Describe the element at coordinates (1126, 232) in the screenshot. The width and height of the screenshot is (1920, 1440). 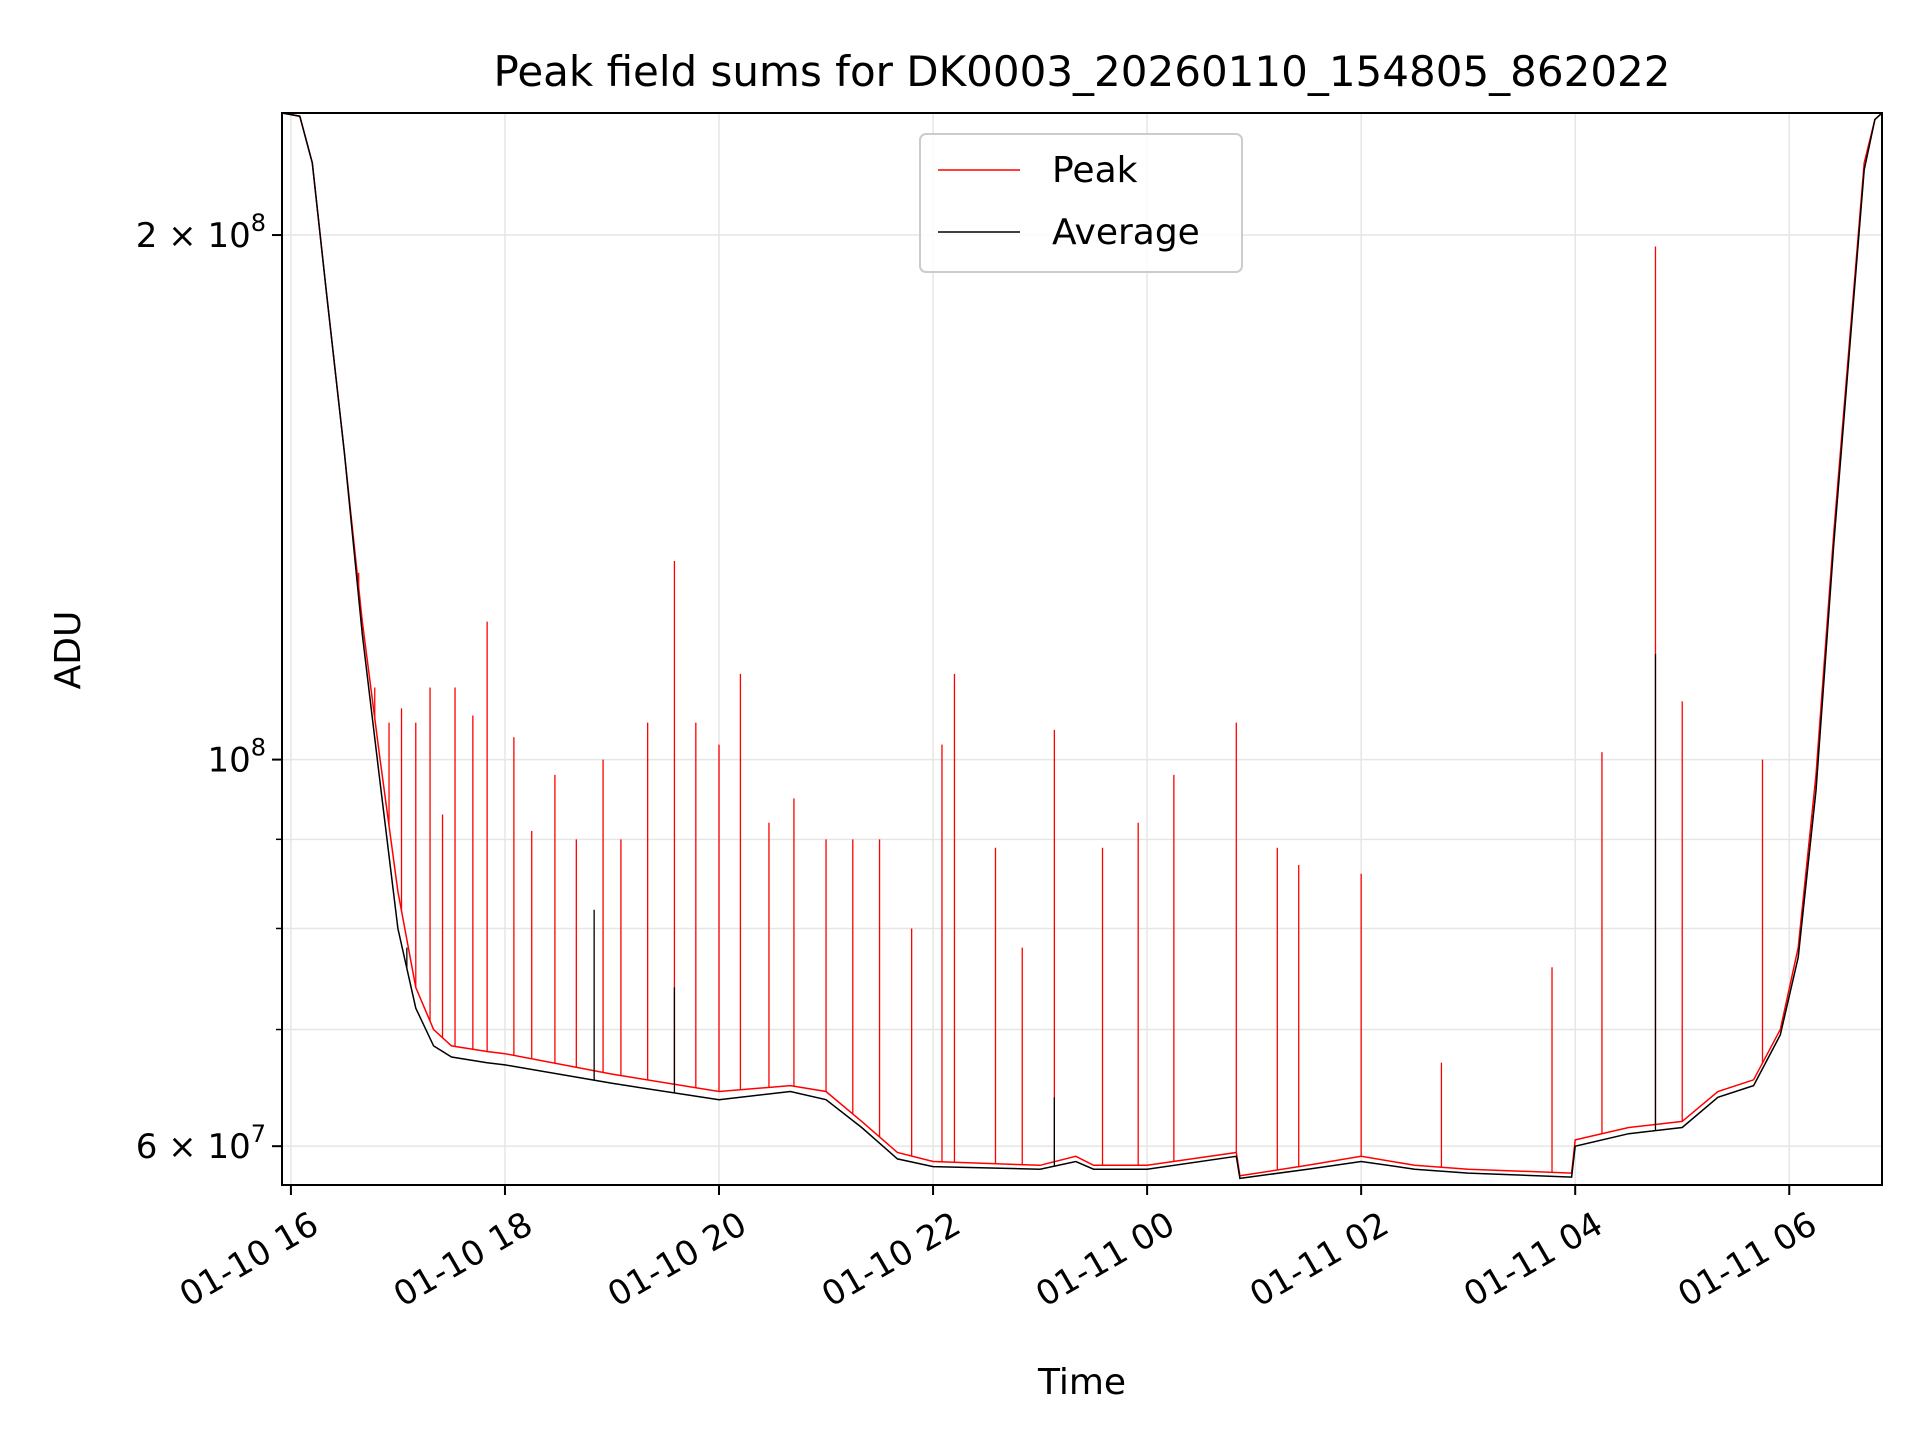
I see `legend-label-average: Average` at that location.